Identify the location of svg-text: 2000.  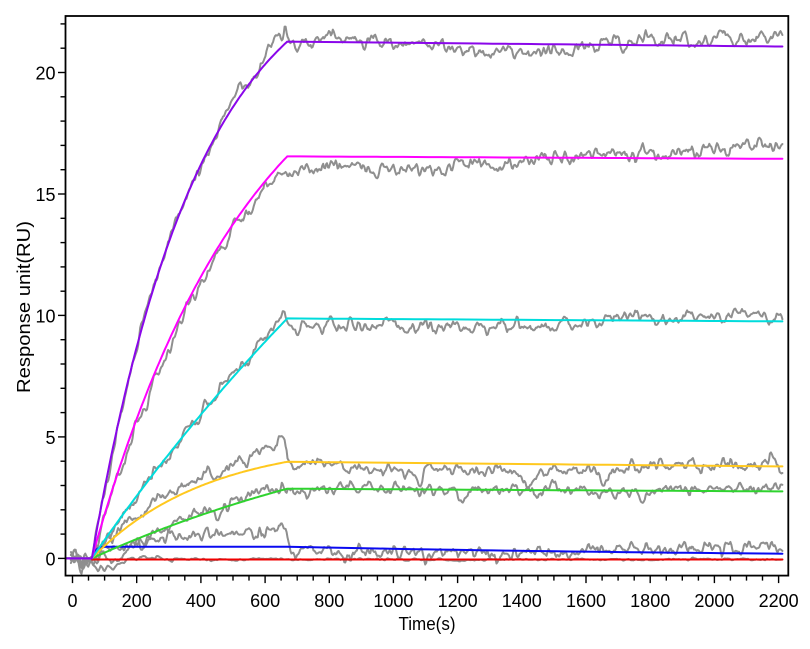
(714, 601).